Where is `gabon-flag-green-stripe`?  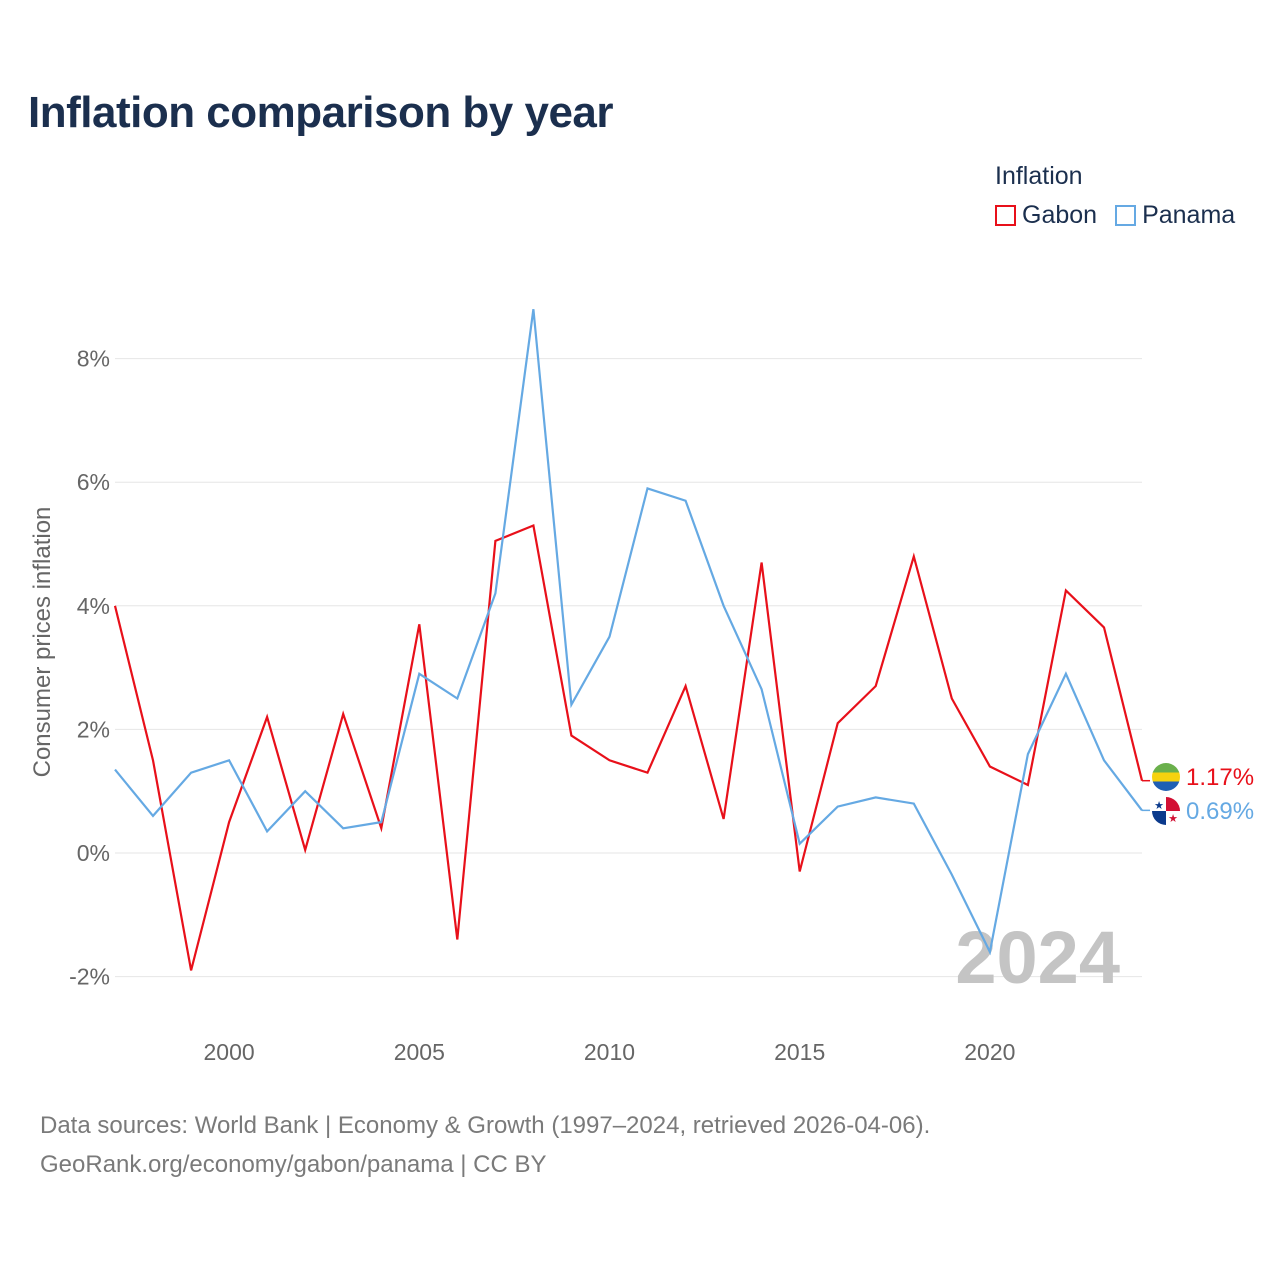 gabon-flag-green-stripe is located at coordinates (1166, 768).